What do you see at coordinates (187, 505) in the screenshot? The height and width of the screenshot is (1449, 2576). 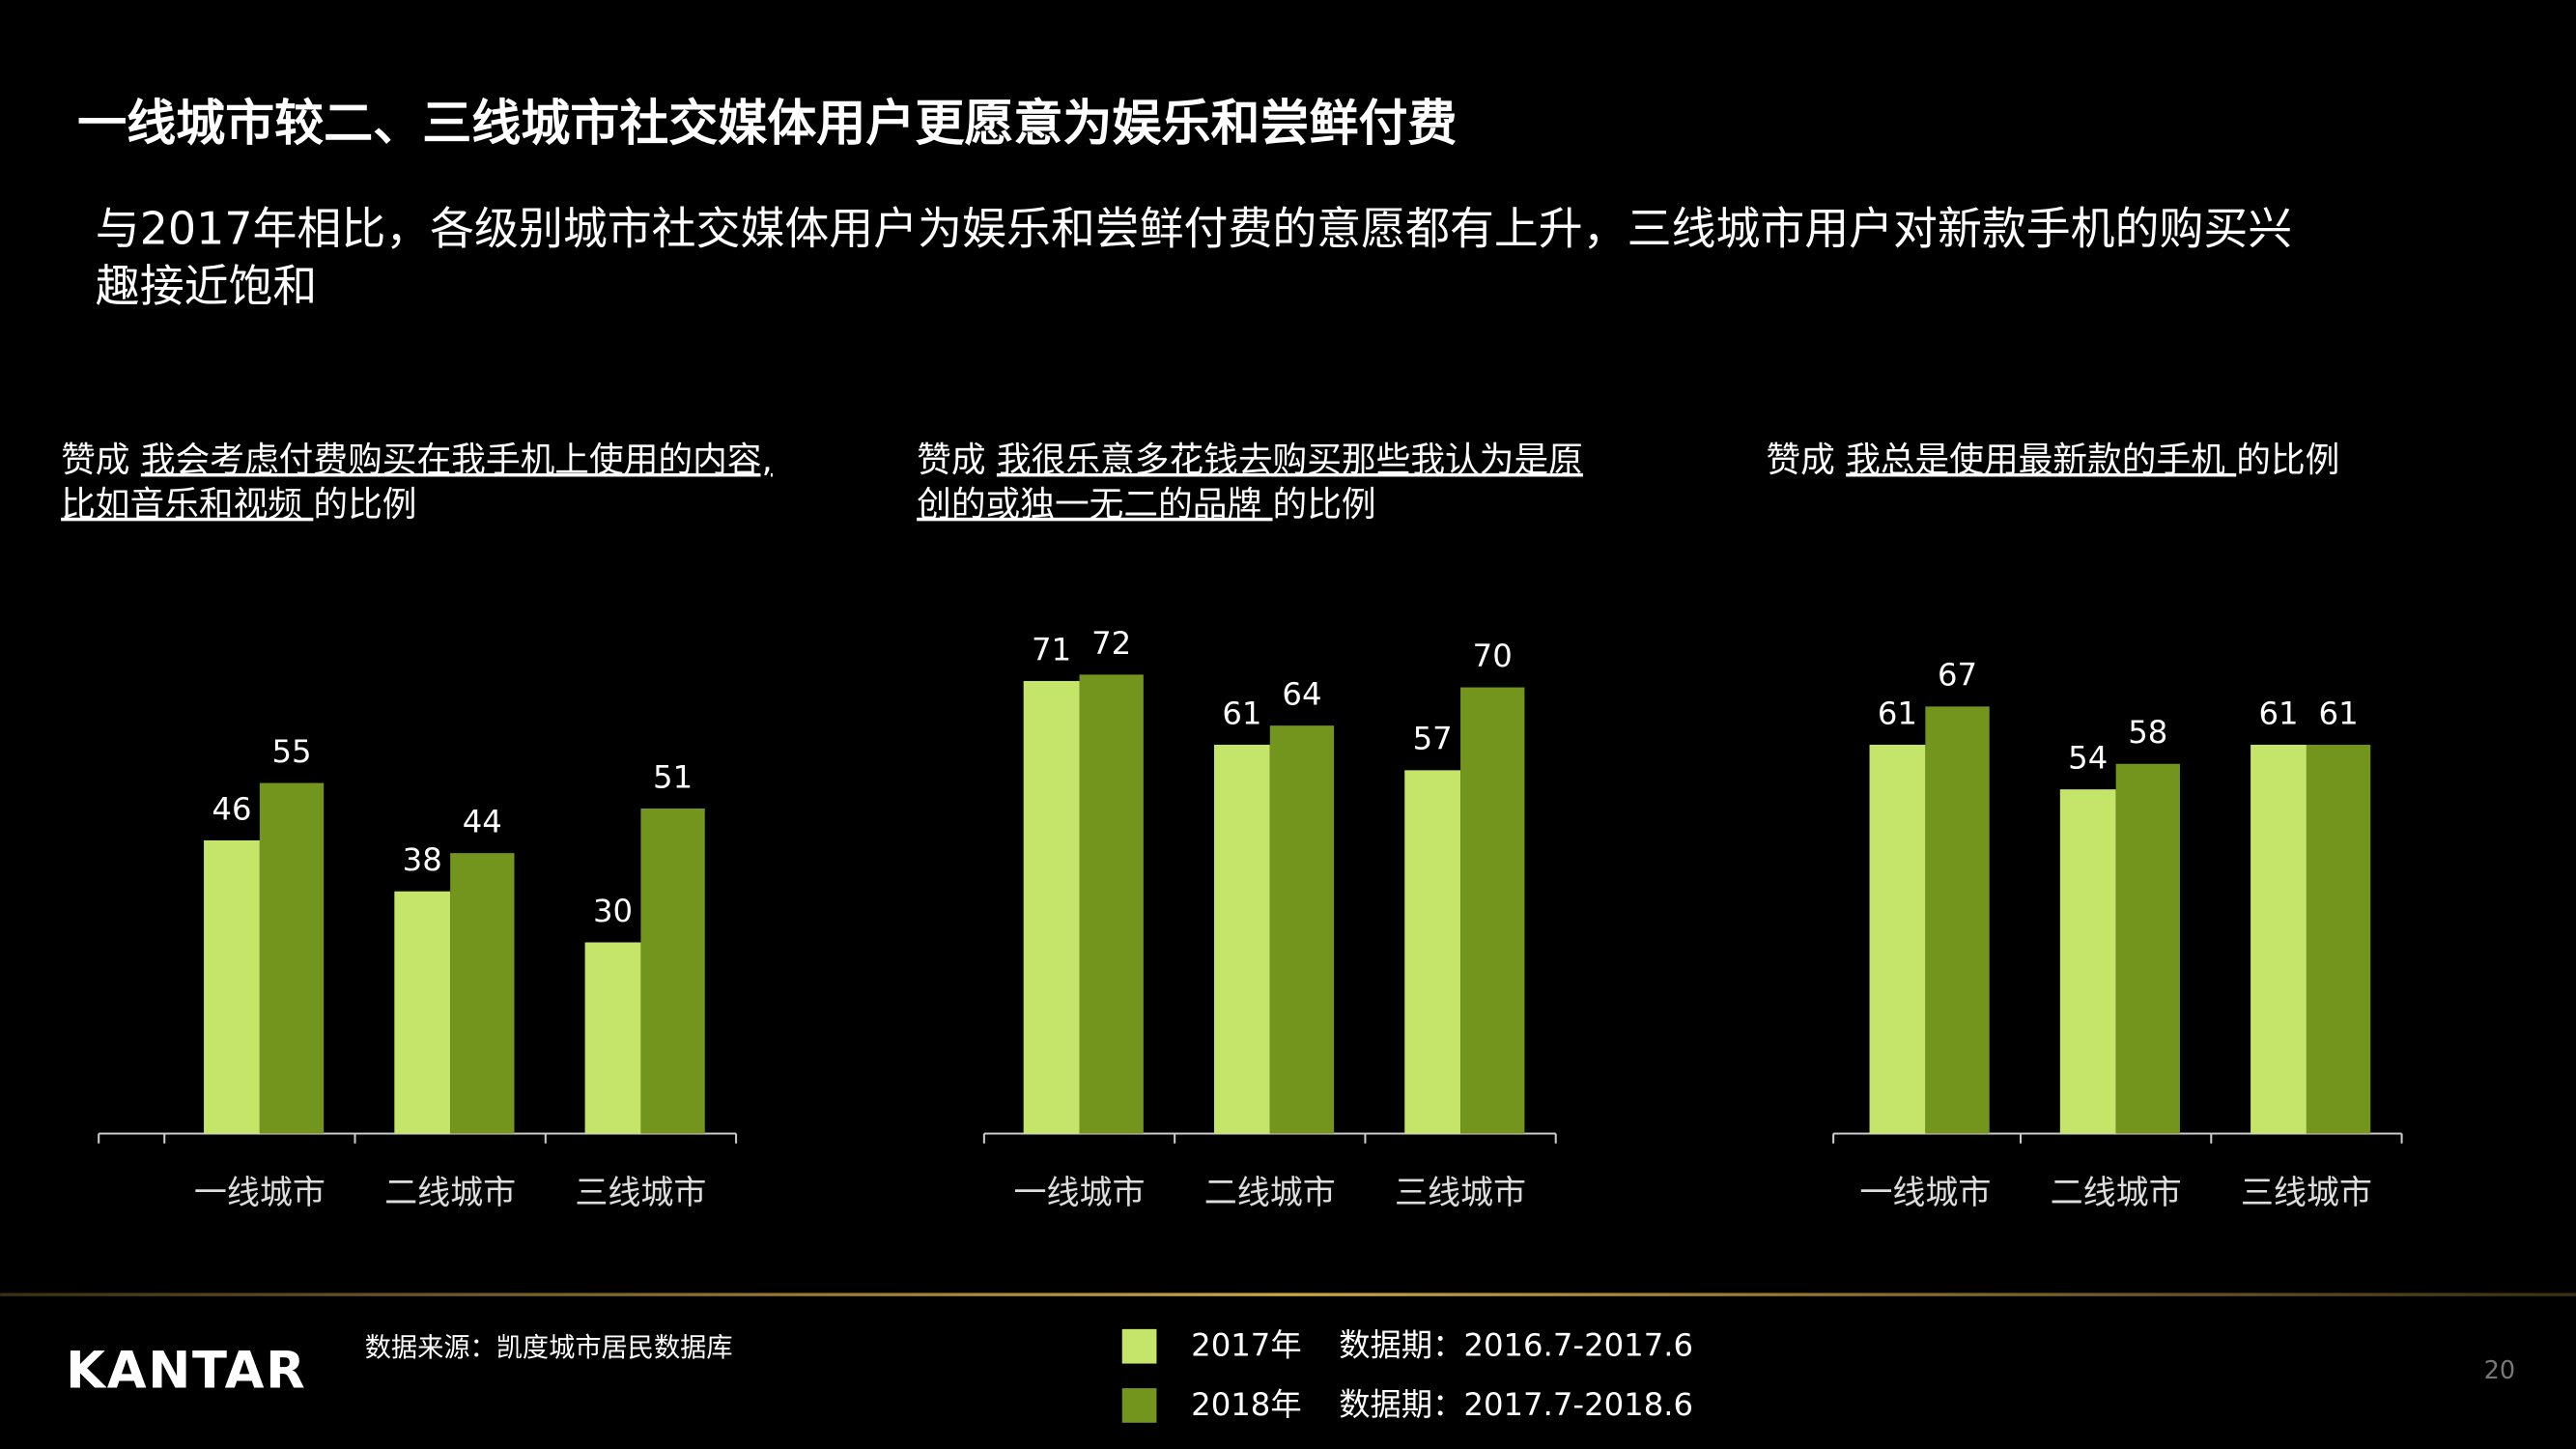 I see `chart-title-part: 比如音乐和视频` at bounding box center [187, 505].